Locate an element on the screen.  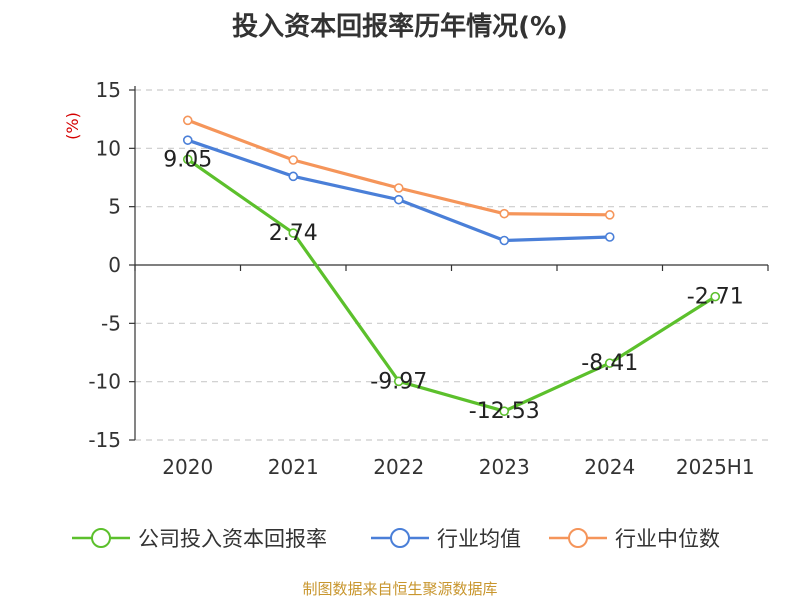
y-tick-label: 0 is located at coordinates (114, 265).